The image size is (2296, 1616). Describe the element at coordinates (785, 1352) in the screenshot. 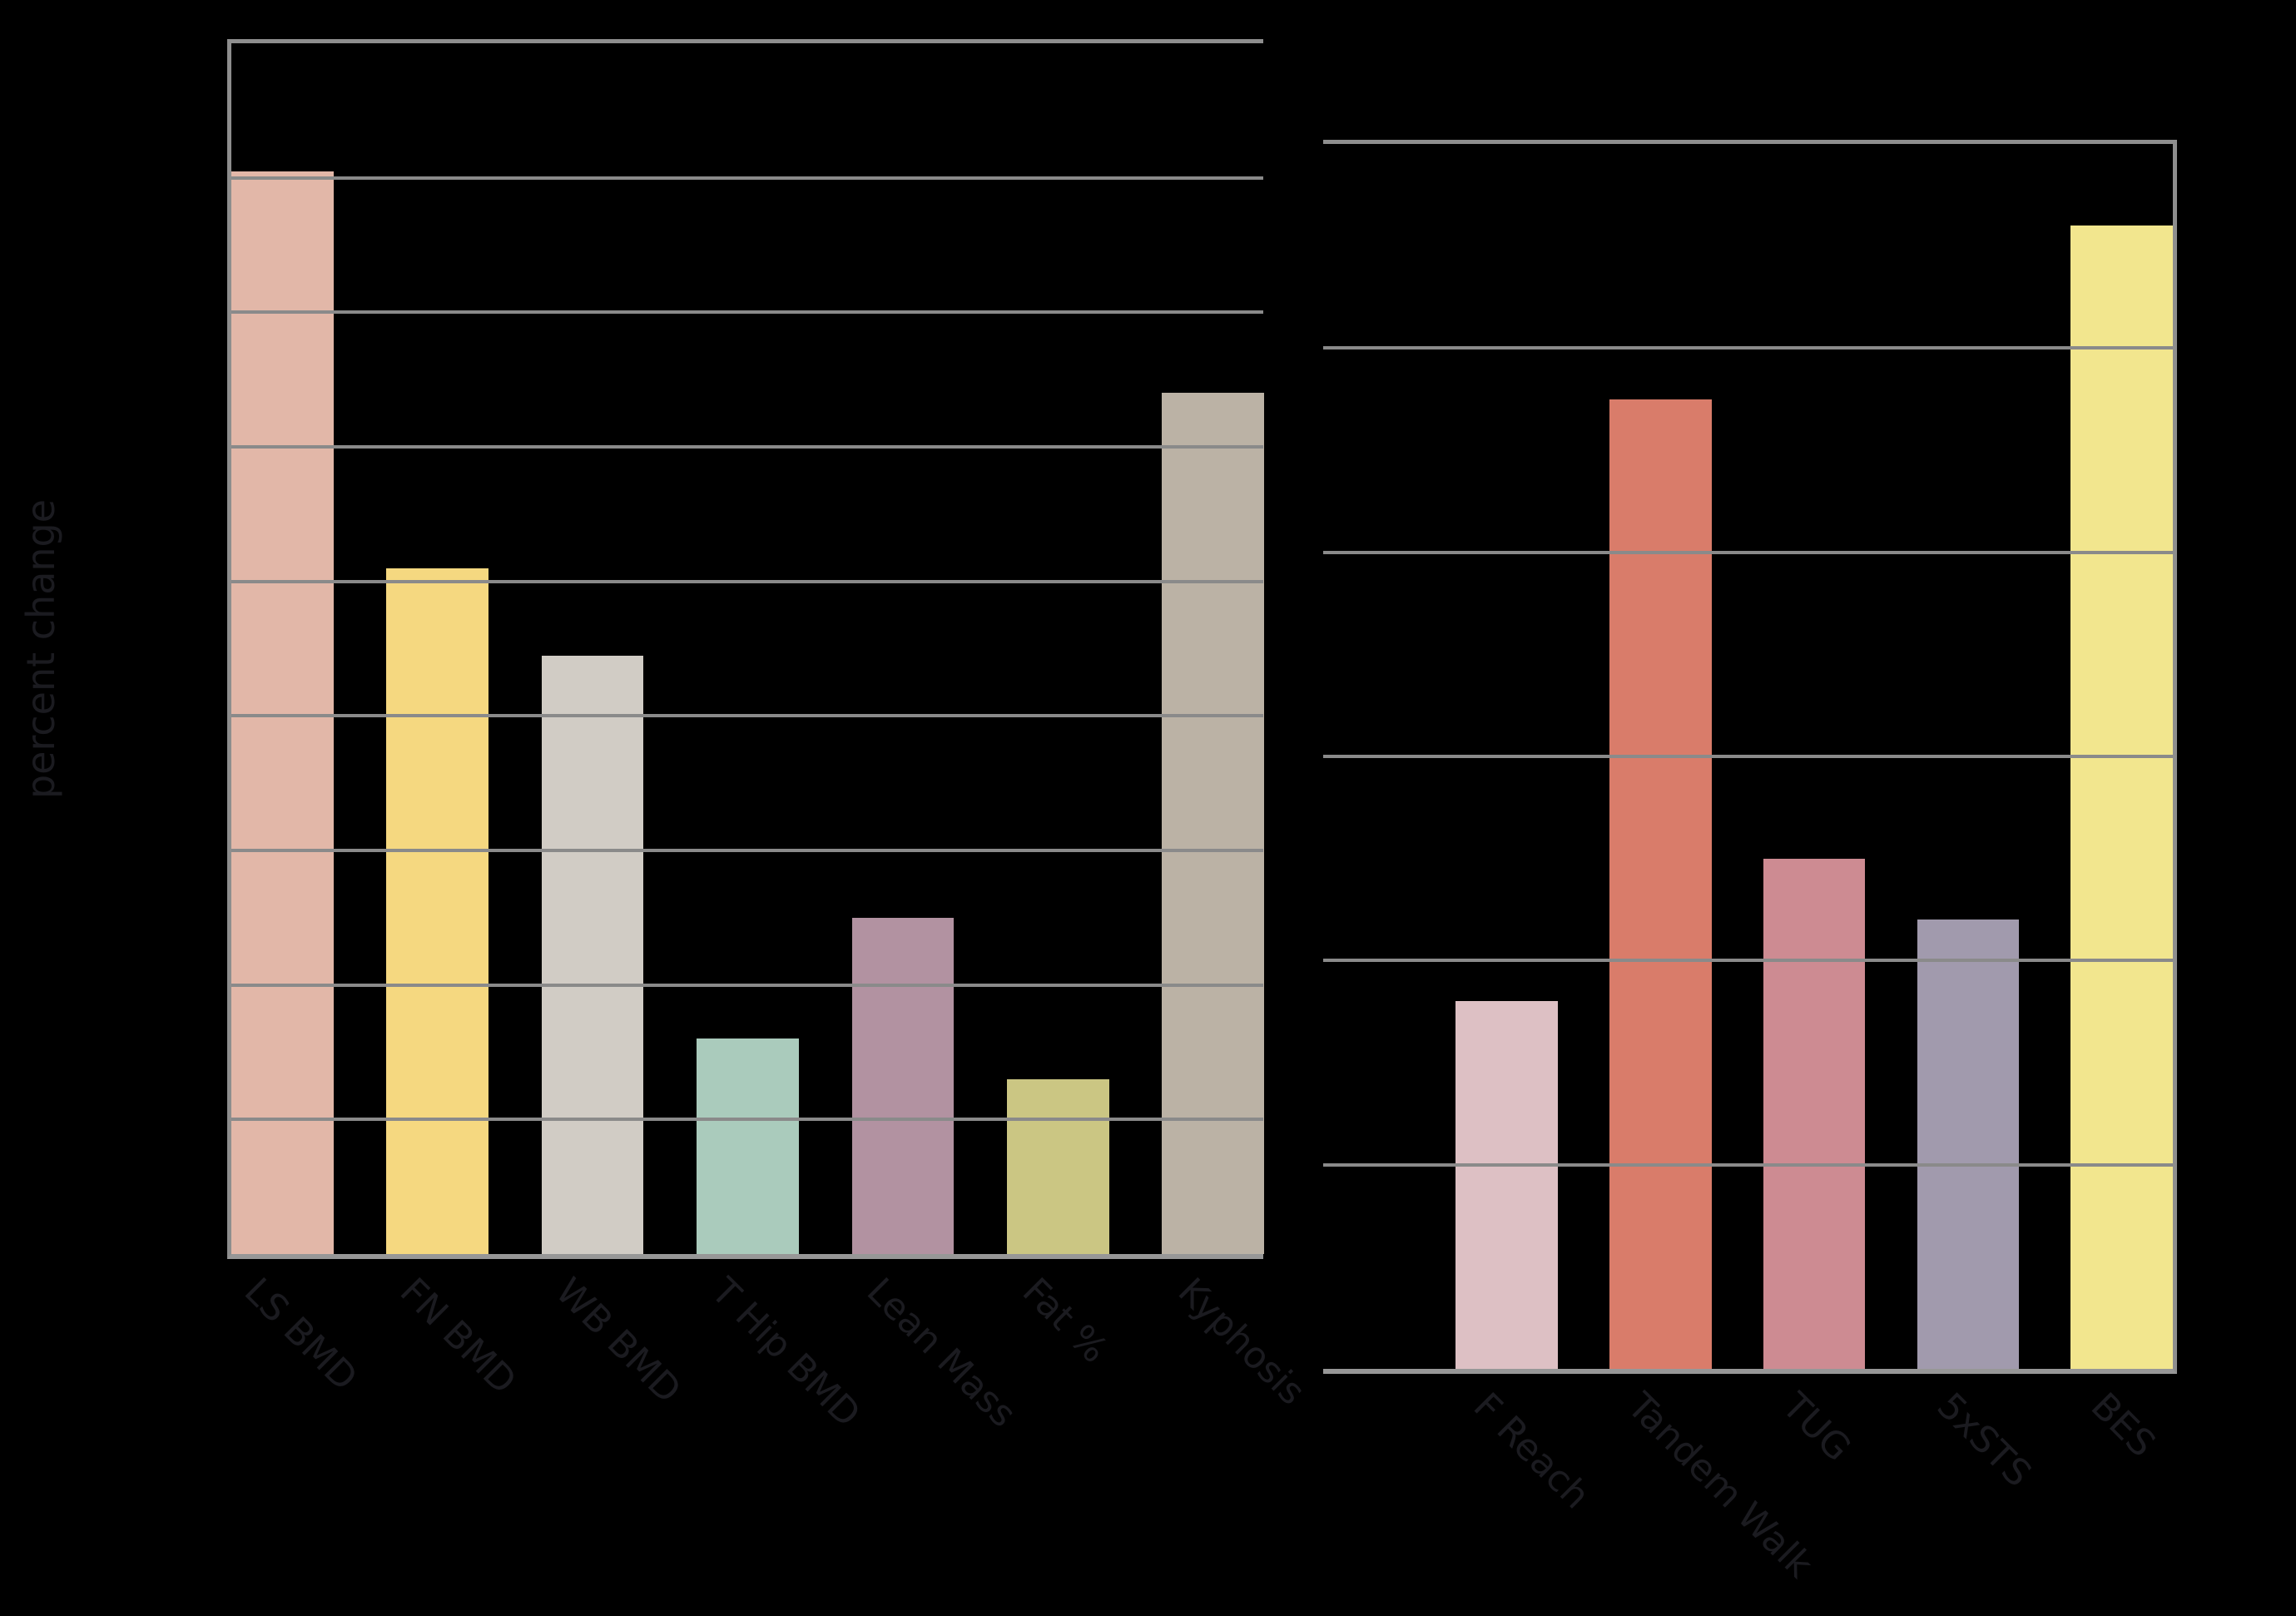

I see `x-tick-label-t-hip-bmd: T Hip BMD` at that location.